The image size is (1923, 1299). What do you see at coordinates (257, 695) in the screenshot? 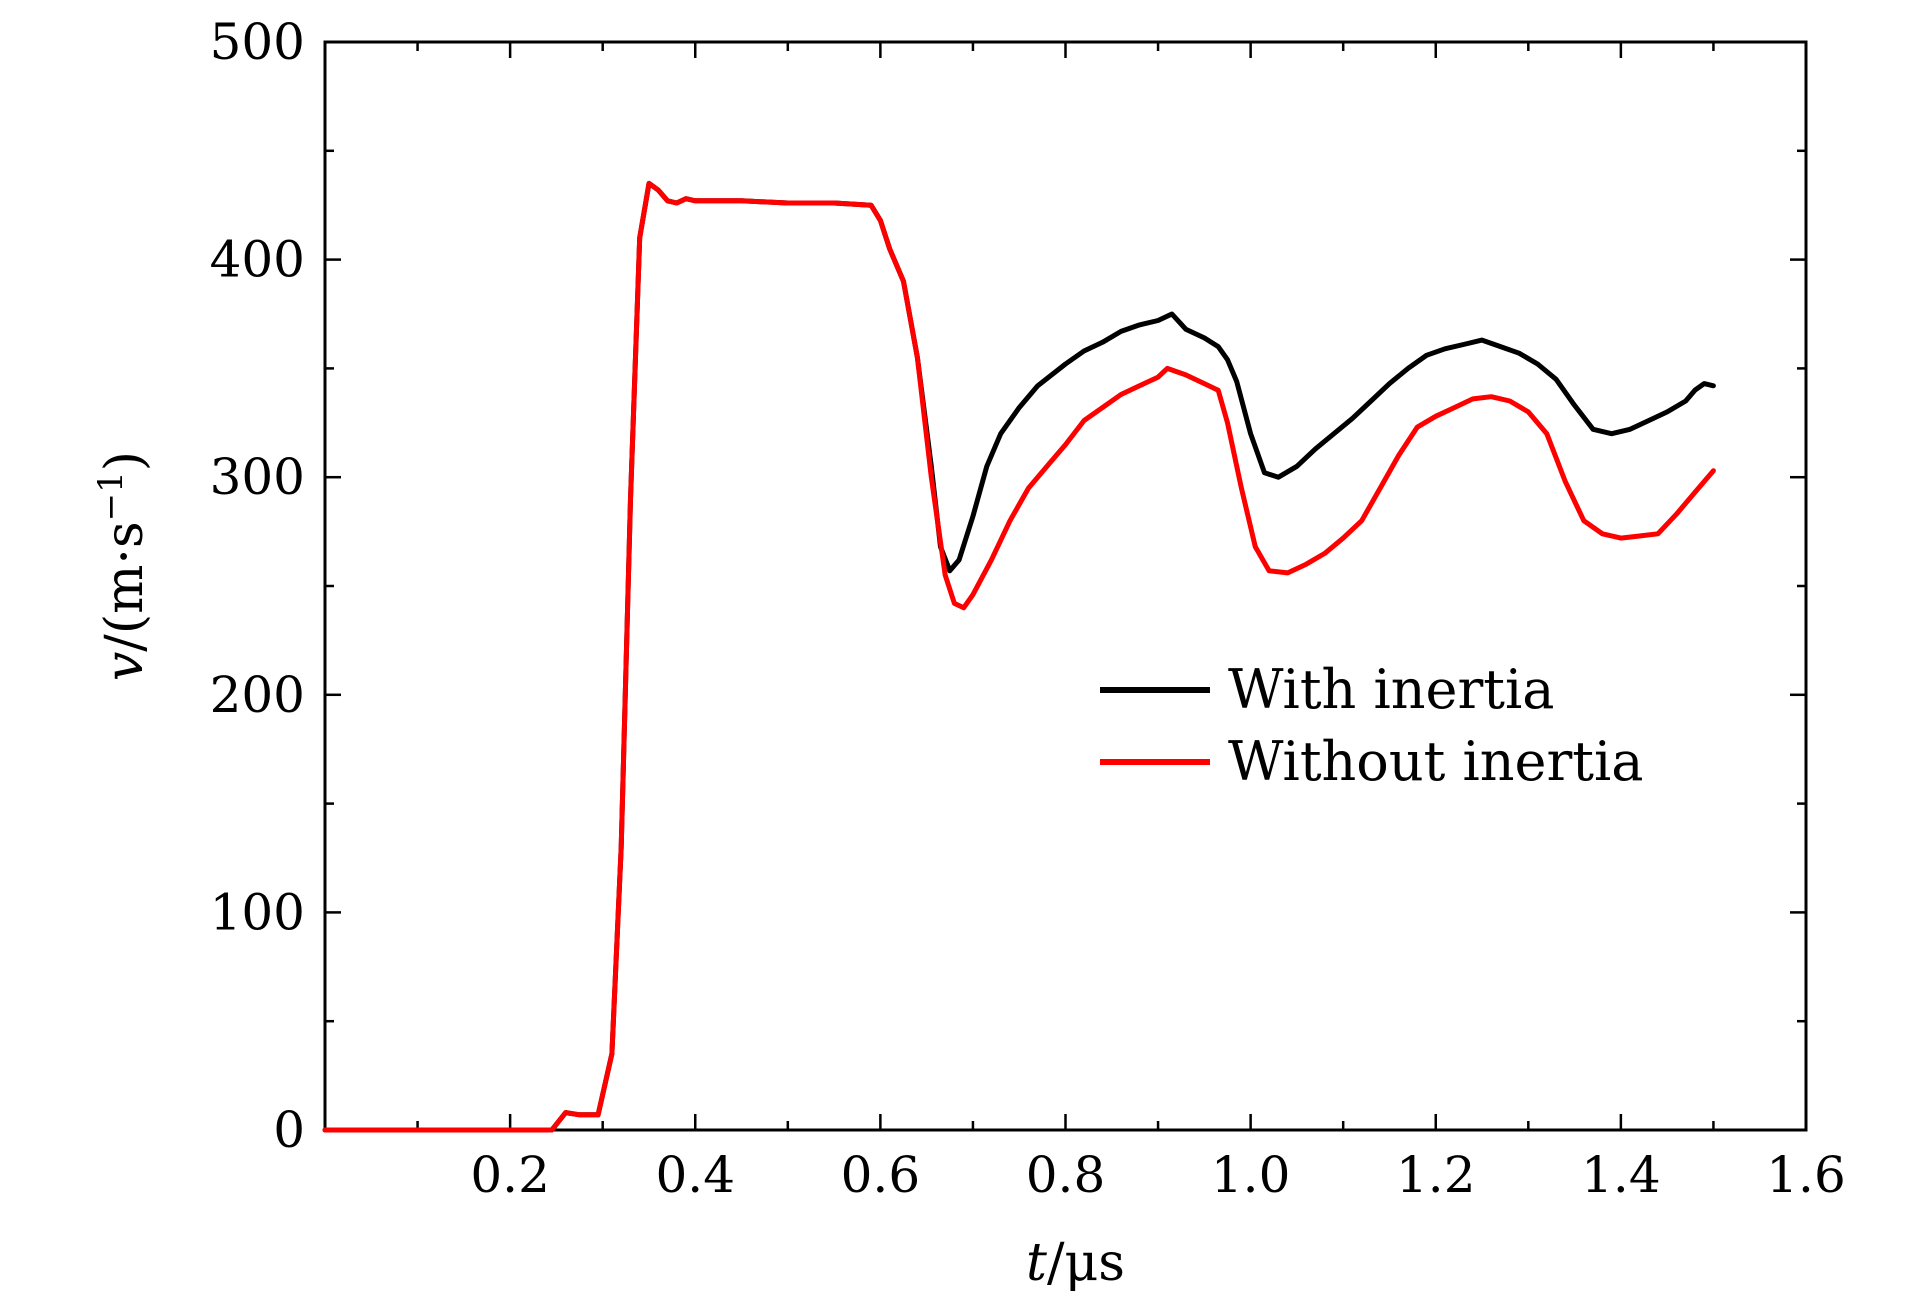
I see `y-tick-label: 200` at bounding box center [257, 695].